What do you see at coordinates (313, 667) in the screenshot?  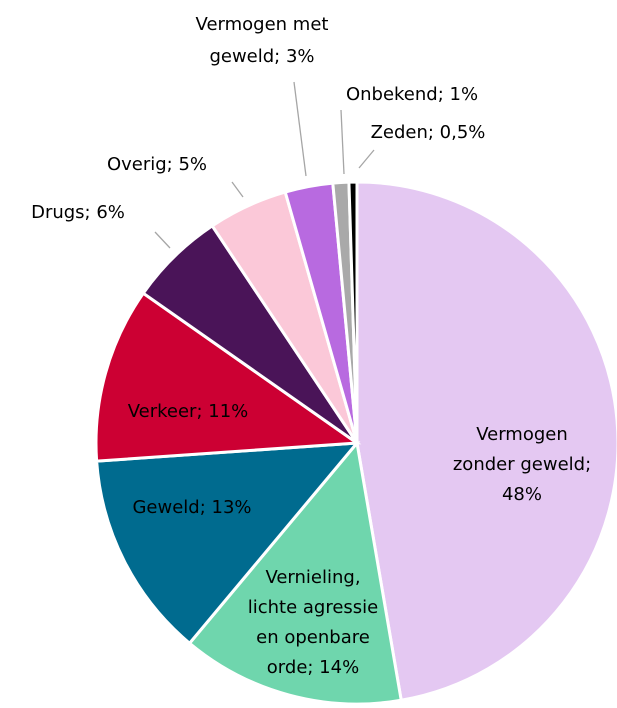 I see `data-label-line: orde; 14%` at bounding box center [313, 667].